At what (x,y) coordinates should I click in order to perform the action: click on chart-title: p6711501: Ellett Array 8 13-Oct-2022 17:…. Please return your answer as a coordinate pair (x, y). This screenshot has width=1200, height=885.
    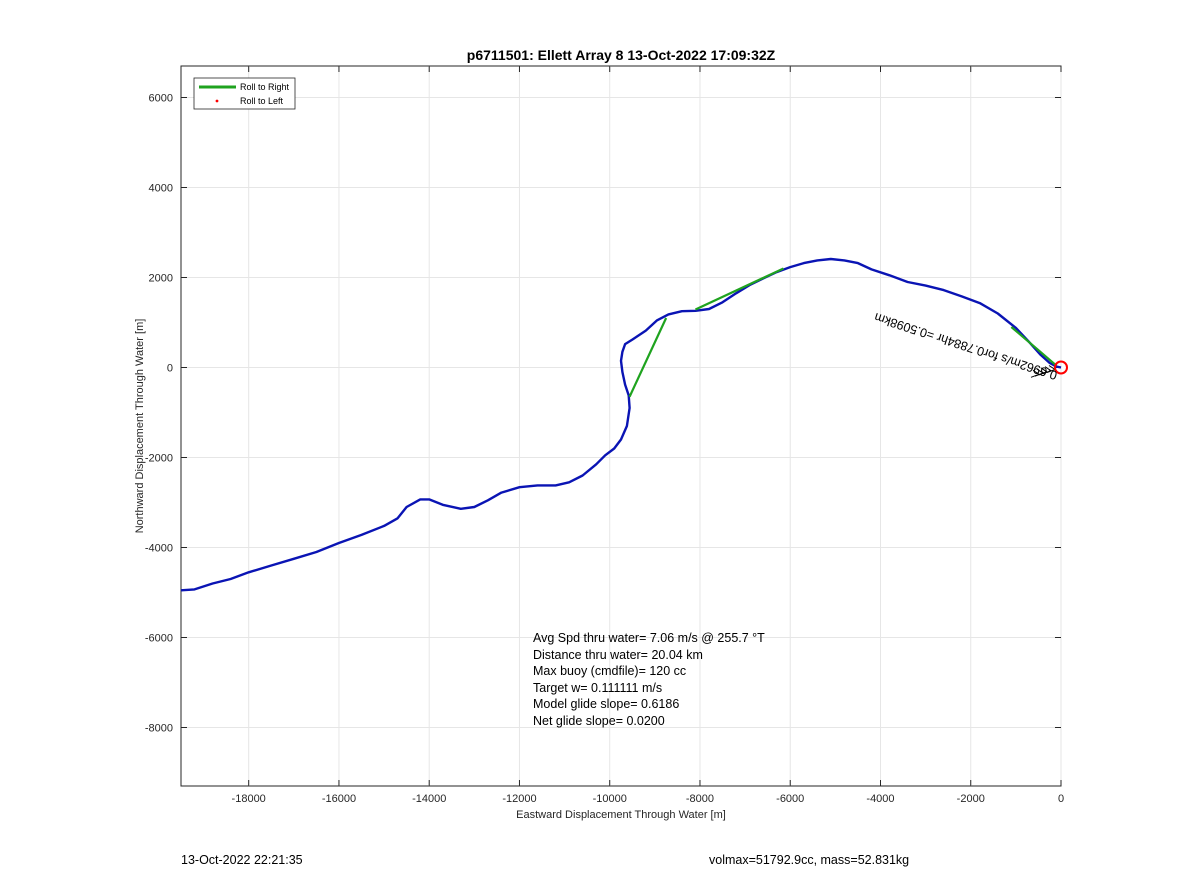
    Looking at the image, I should click on (621, 55).